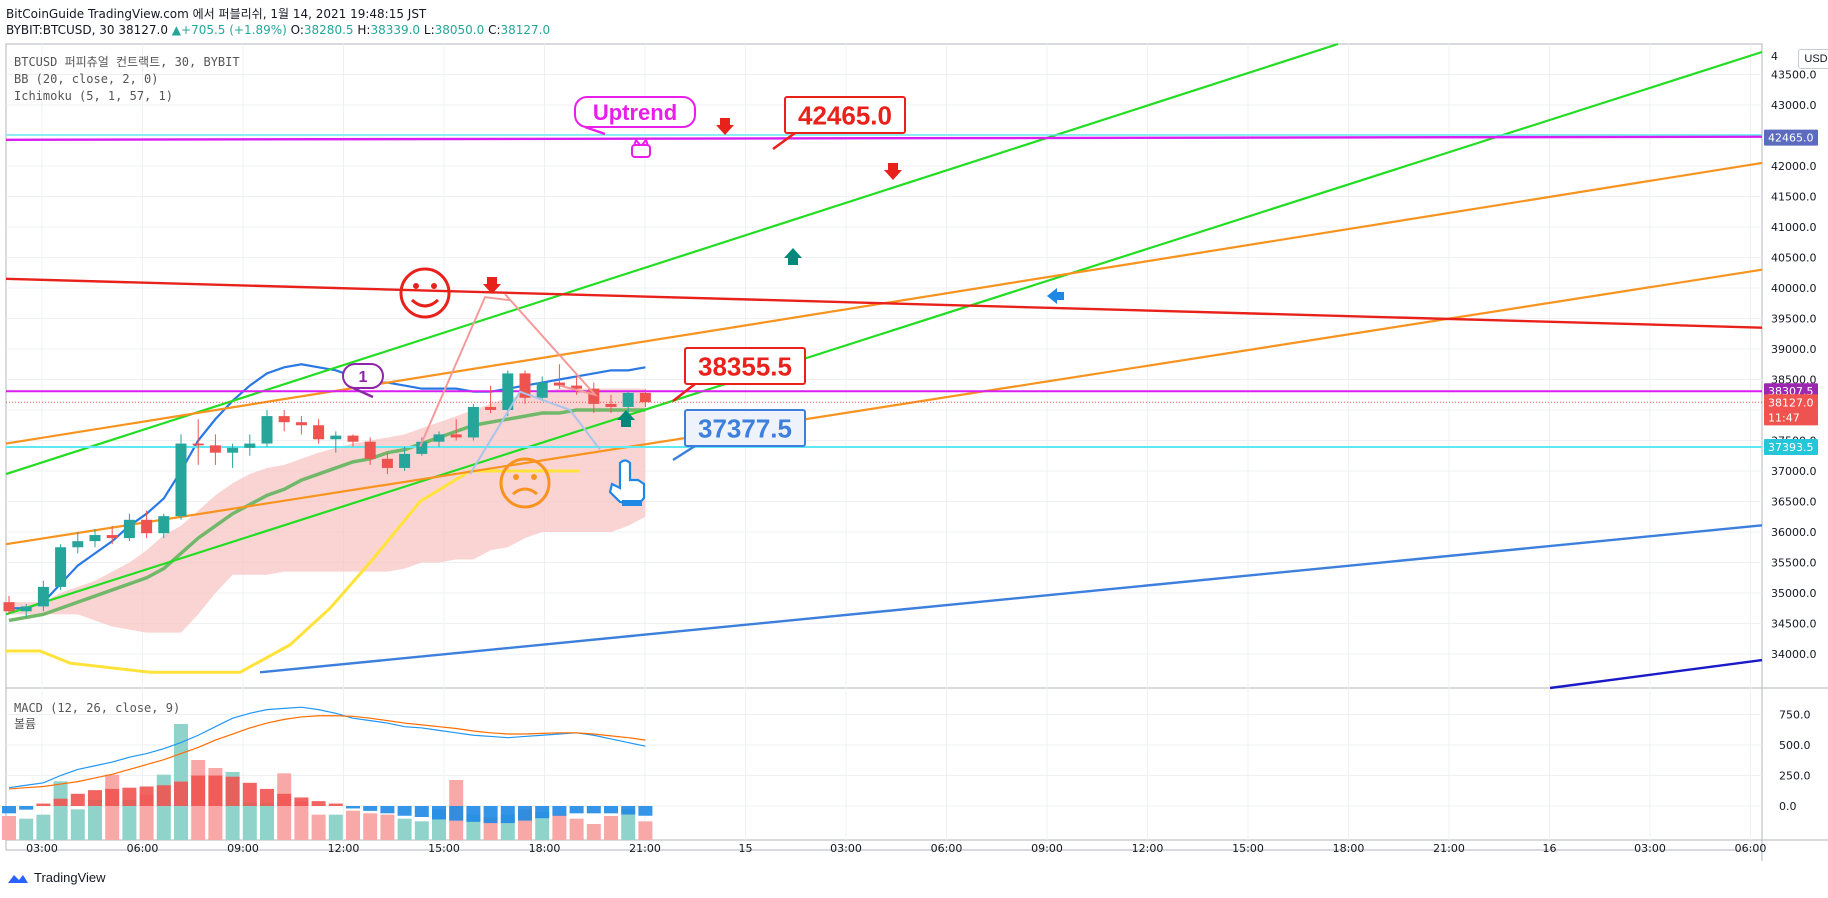 Image resolution: width=1828 pixels, height=898 pixels. I want to click on macd-line, so click(327, 747).